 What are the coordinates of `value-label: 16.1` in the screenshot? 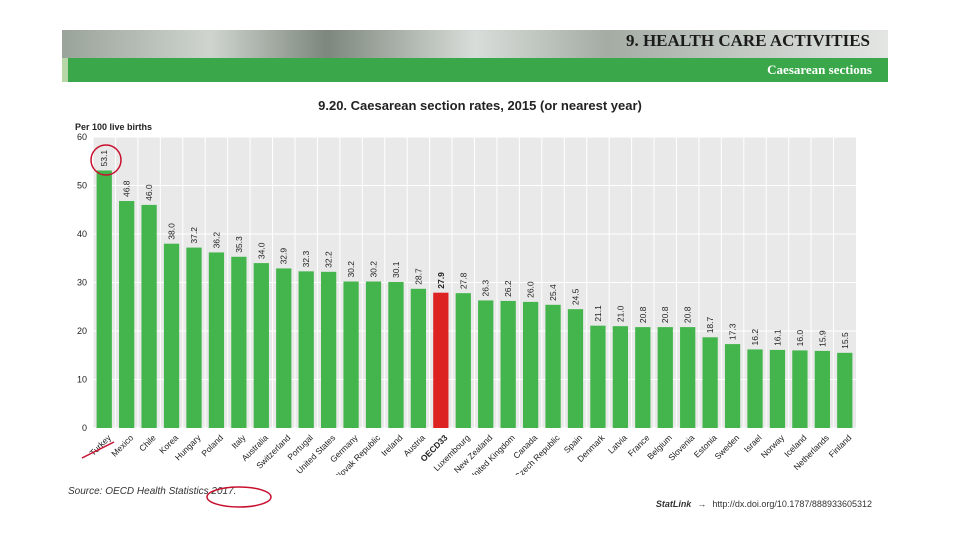 It's located at (777, 337).